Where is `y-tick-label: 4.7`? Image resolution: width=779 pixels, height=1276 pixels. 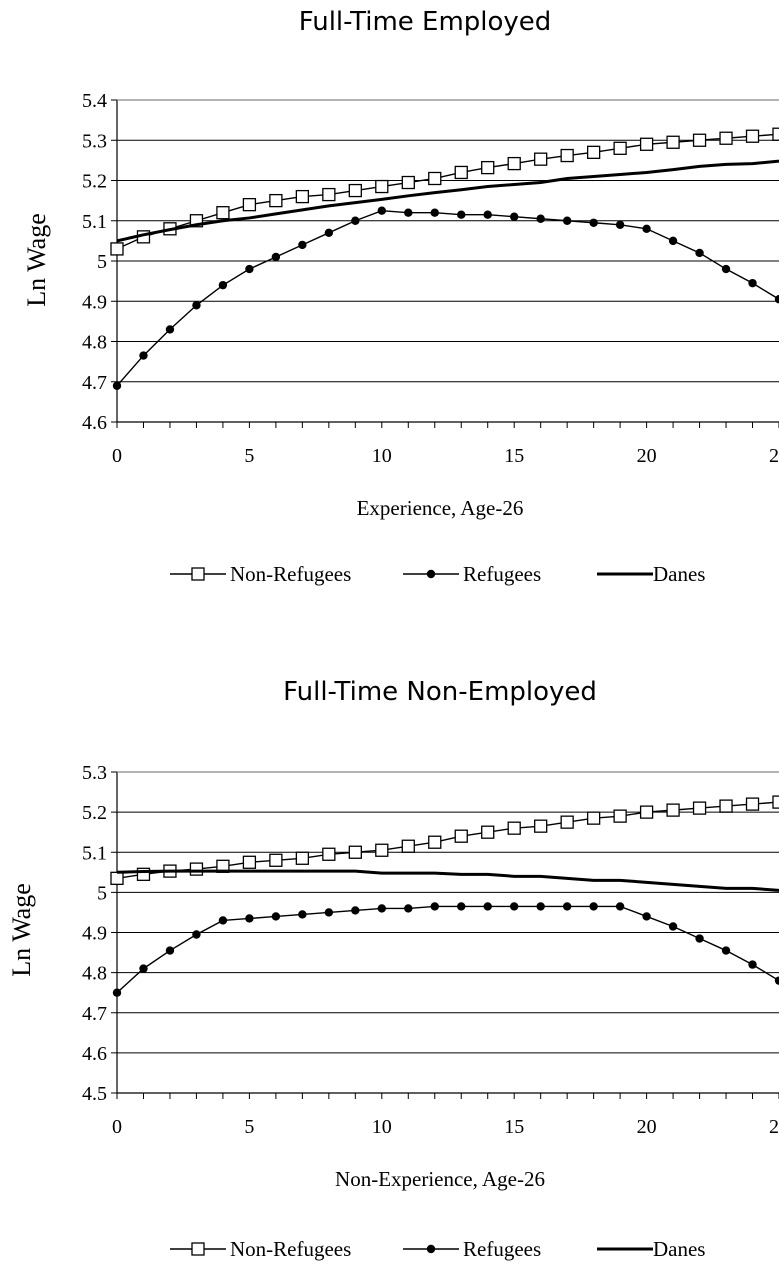
y-tick-label: 4.7 is located at coordinates (94, 383).